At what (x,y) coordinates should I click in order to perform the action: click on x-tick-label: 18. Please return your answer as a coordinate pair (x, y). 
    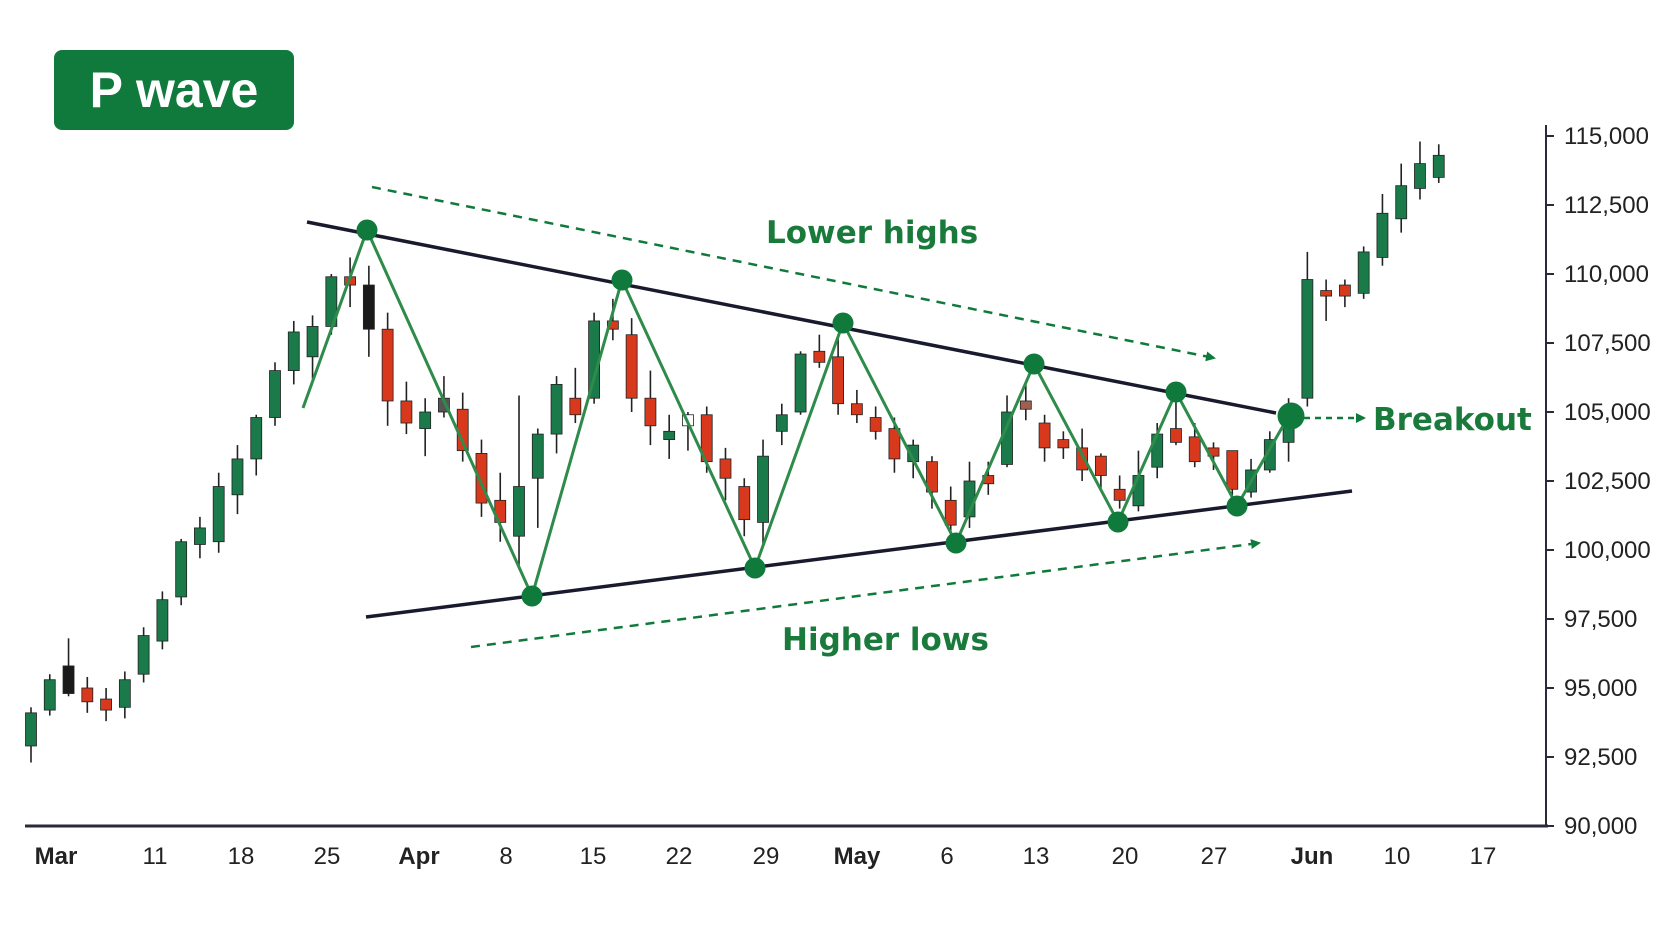
    Looking at the image, I should click on (241, 856).